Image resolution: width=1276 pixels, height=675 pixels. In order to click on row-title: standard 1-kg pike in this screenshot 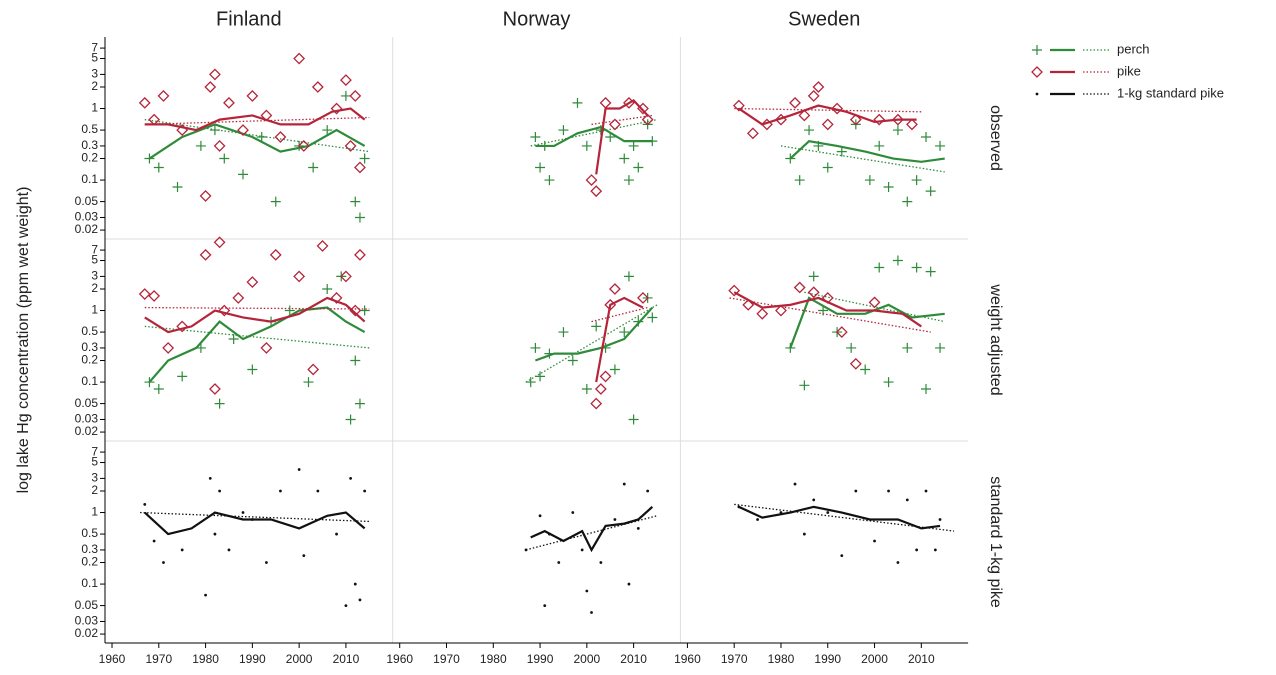, I will do `click(995, 542)`.